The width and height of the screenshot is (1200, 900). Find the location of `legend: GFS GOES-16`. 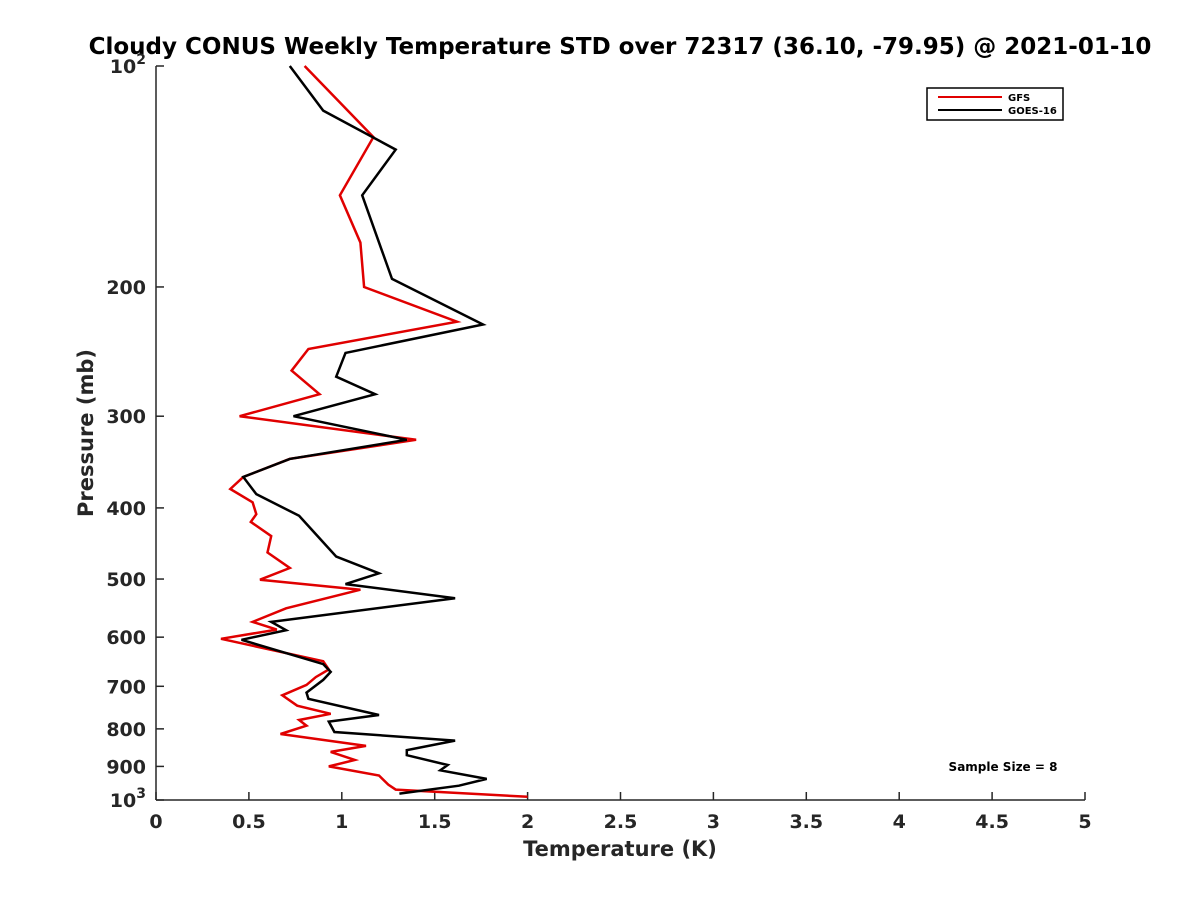

legend: GFS GOES-16 is located at coordinates (995, 104).